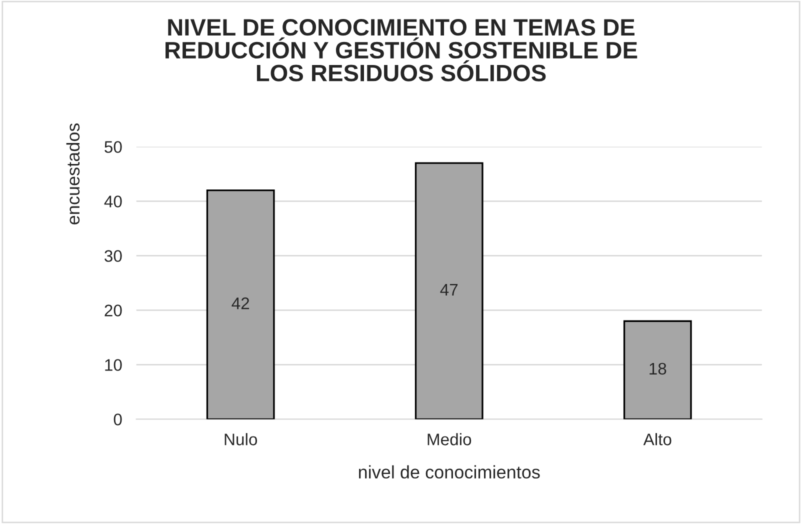 This screenshot has height=524, width=802. I want to click on y-tick-label: 30, so click(113, 256).